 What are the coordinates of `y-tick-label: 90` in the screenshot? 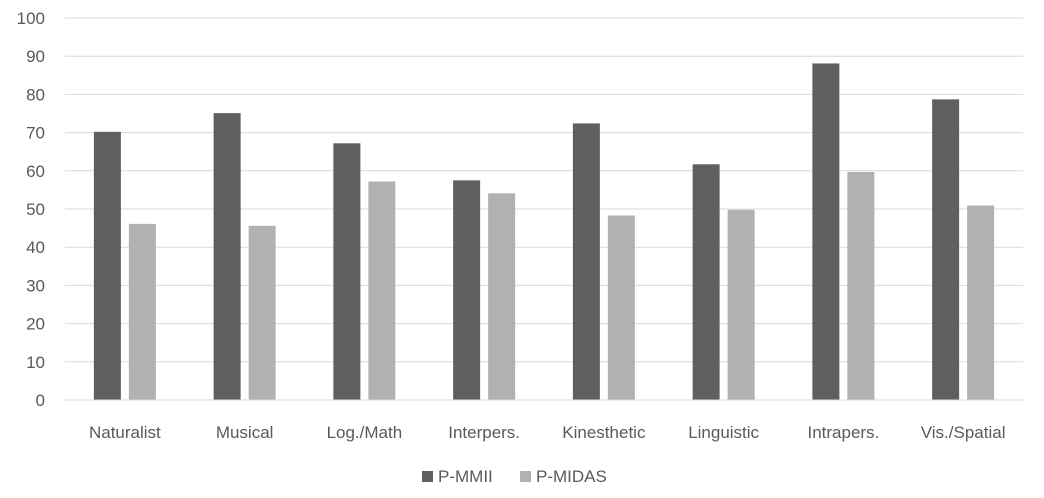 It's located at (35, 56).